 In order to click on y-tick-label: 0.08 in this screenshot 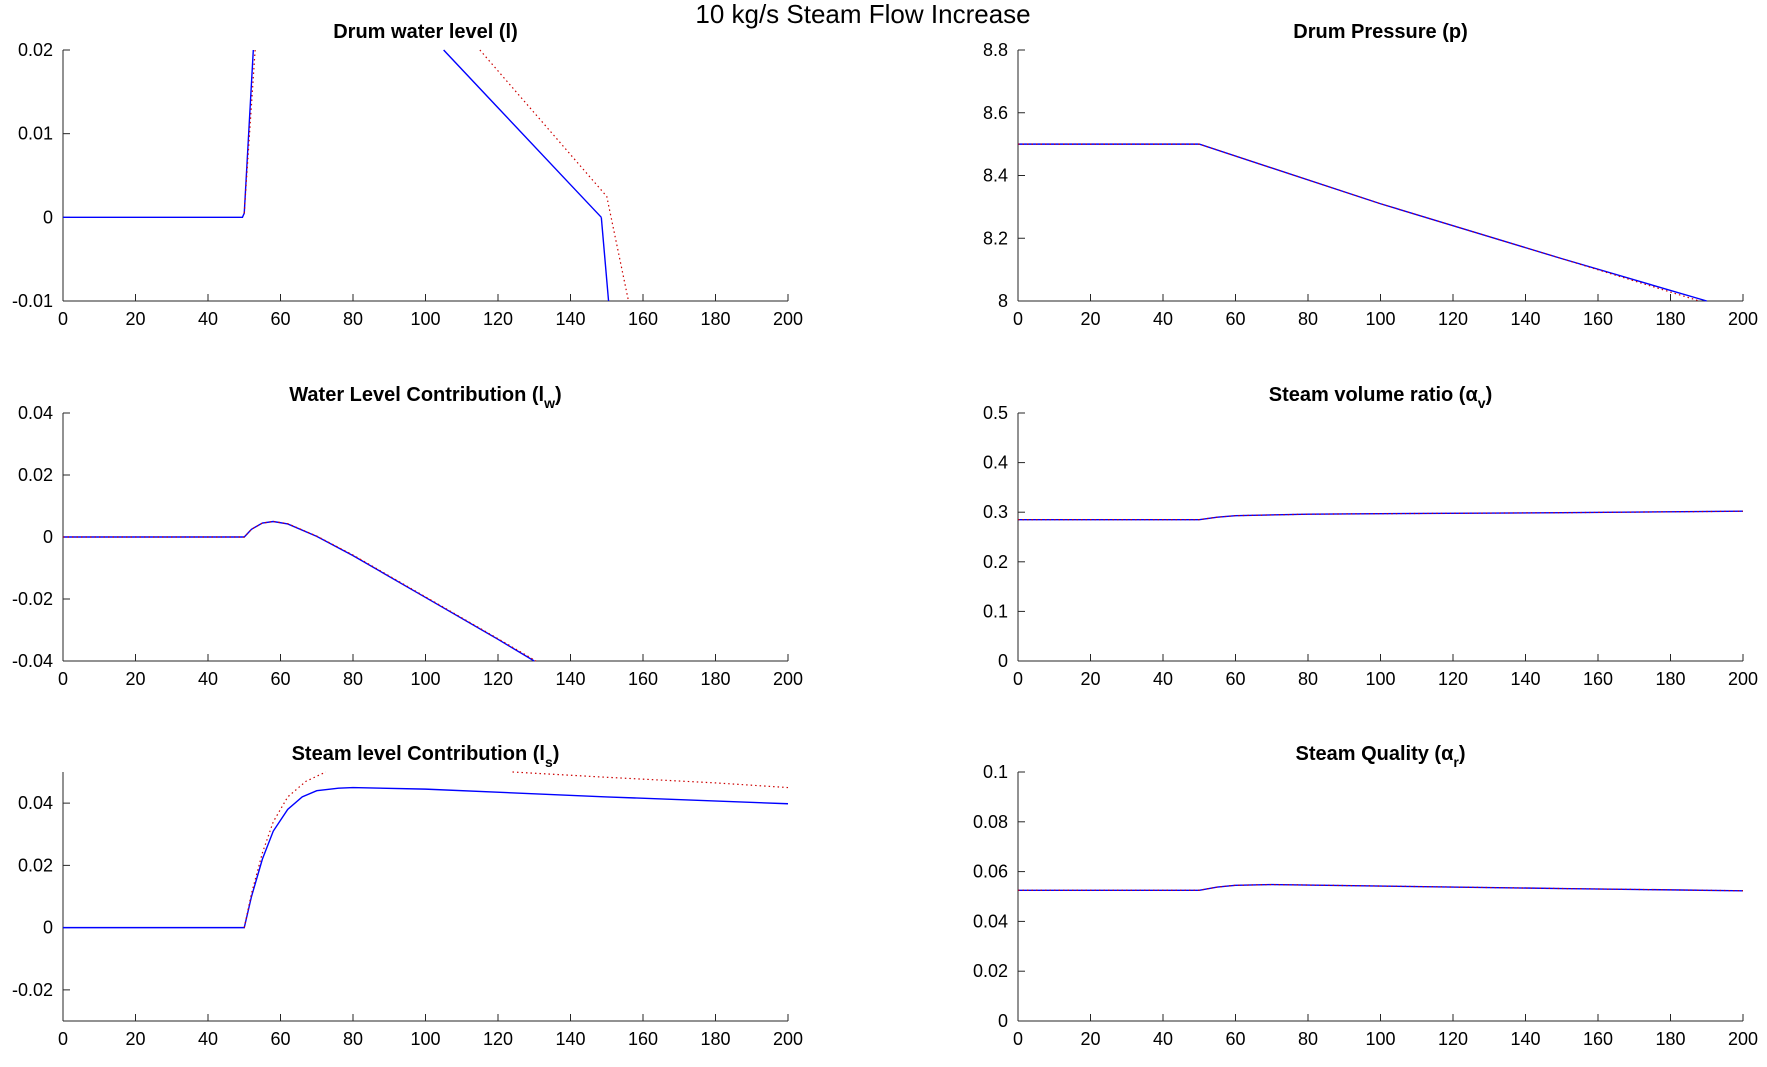, I will do `click(990, 822)`.